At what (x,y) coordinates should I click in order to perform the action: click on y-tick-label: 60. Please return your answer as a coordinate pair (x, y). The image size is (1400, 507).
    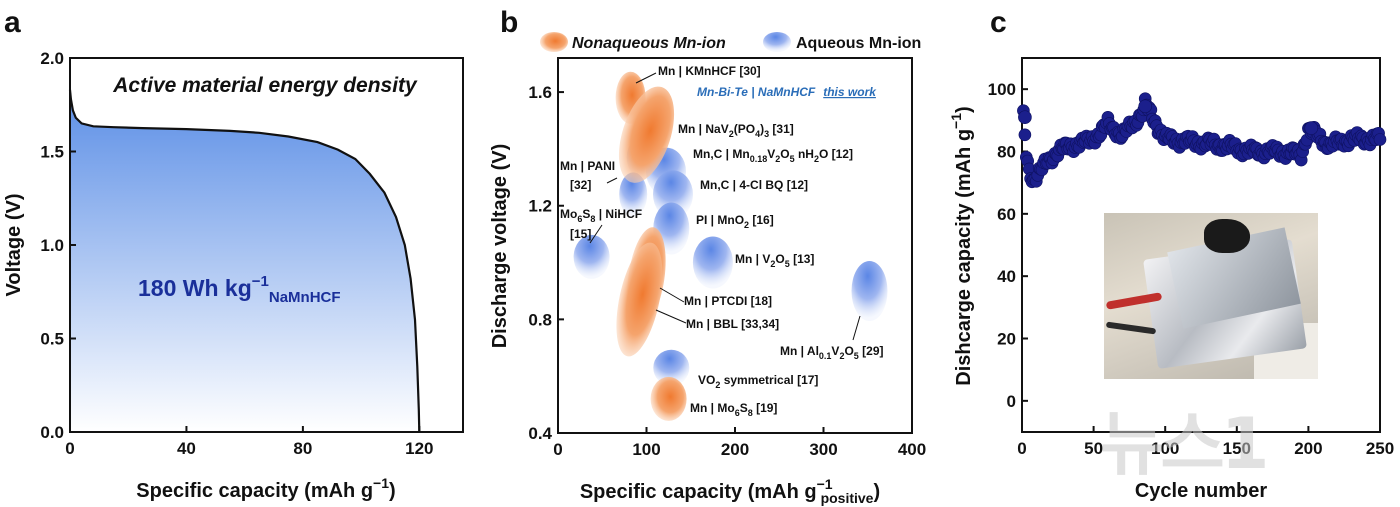
    Looking at the image, I should click on (1006, 214).